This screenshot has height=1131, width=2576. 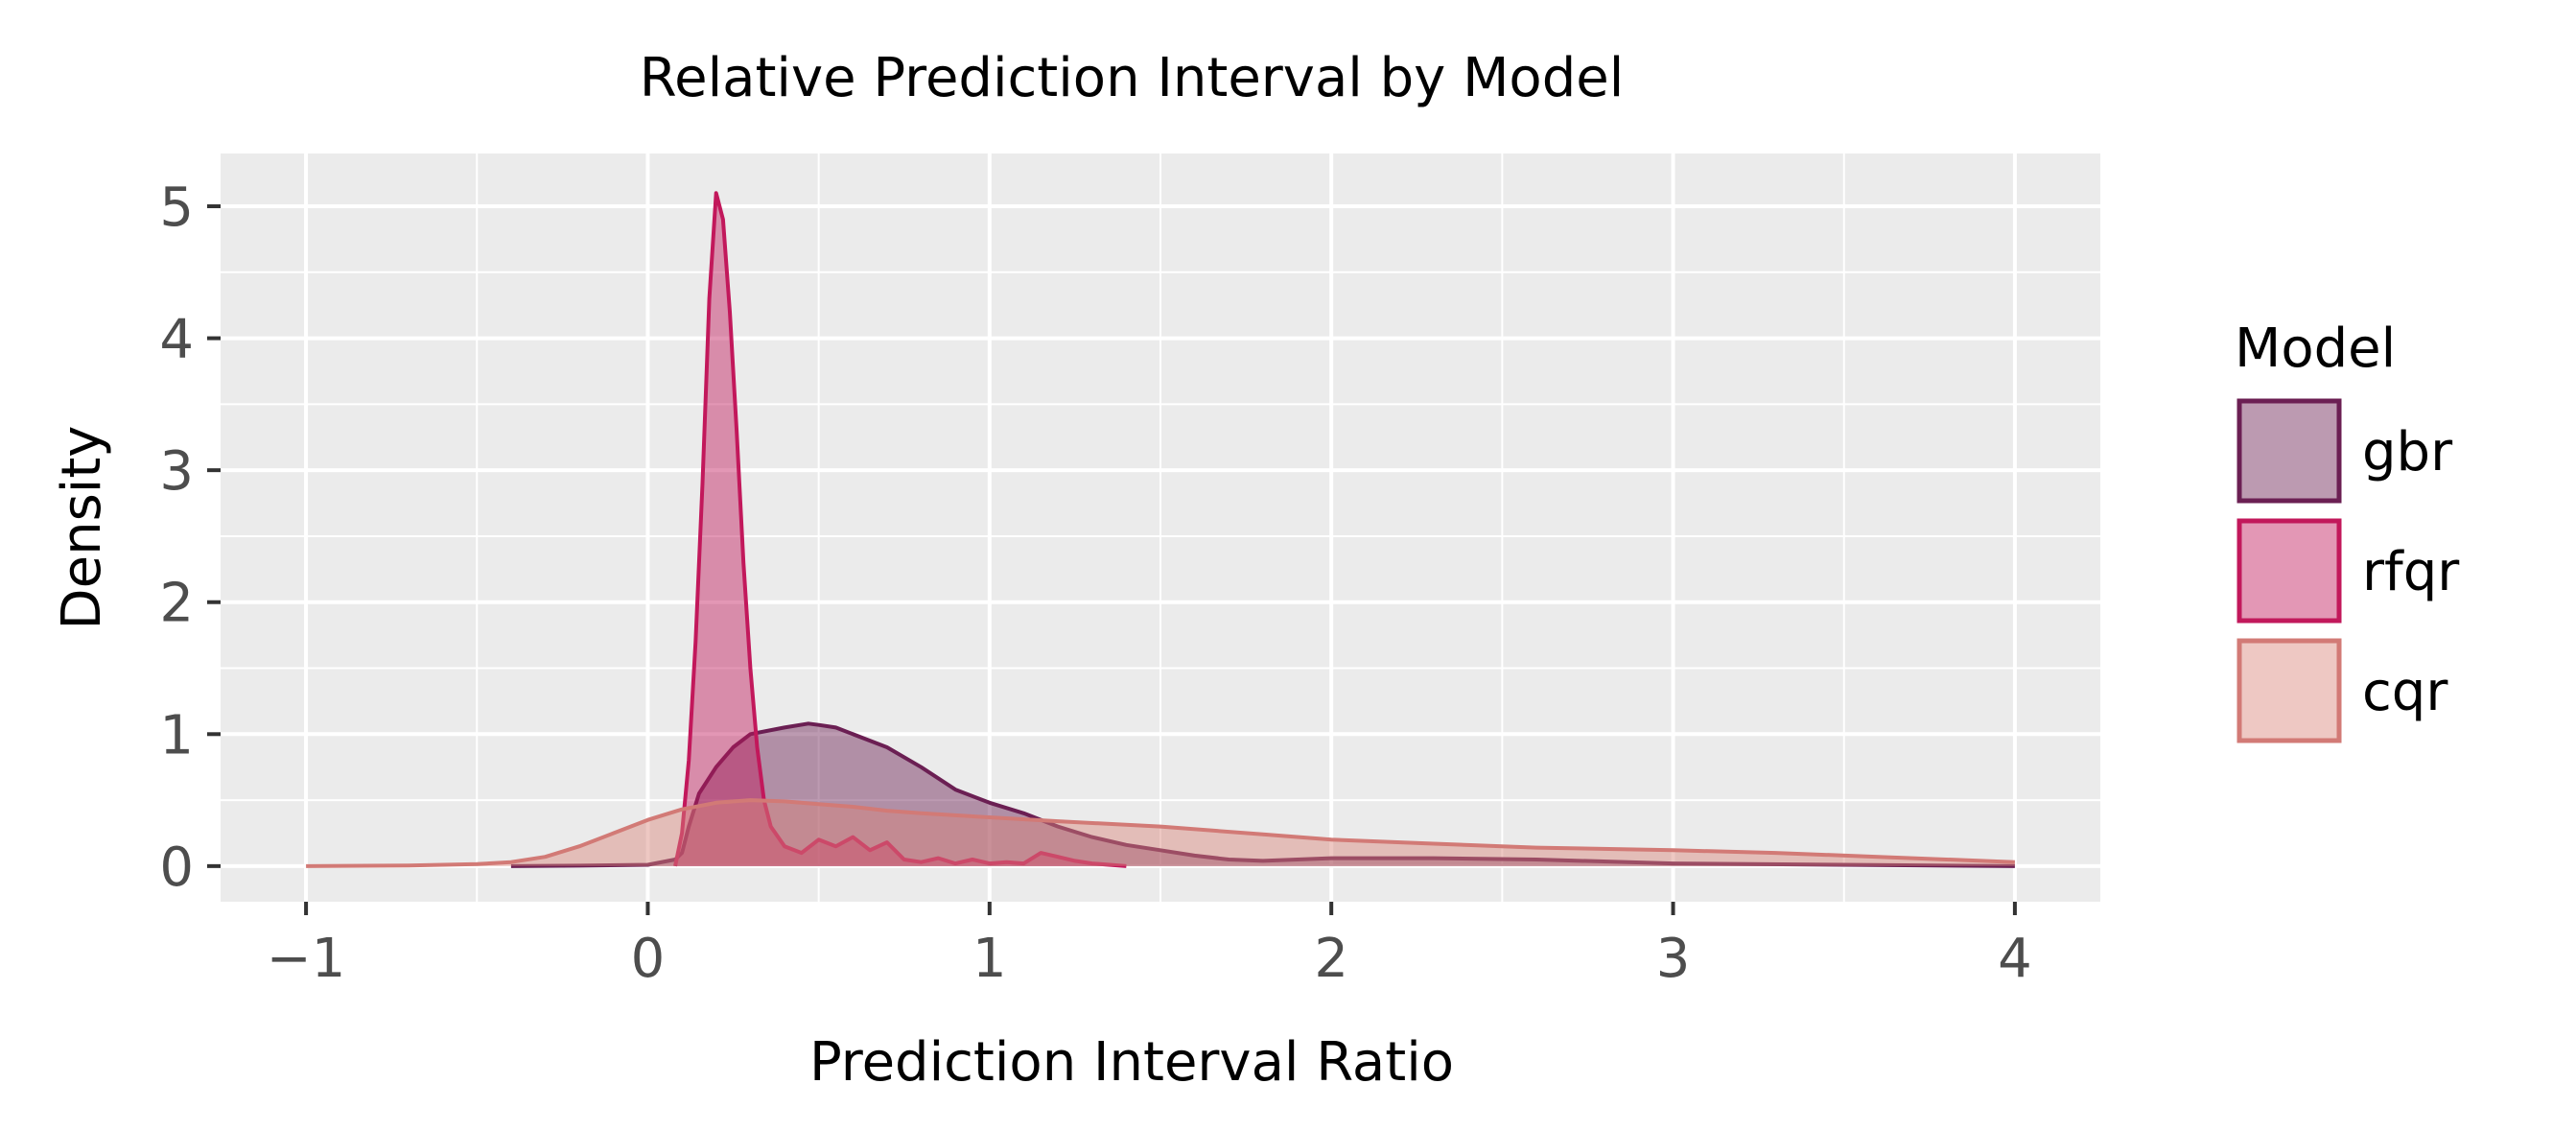 What do you see at coordinates (176, 472) in the screenshot?
I see `y-tick-label: 3` at bounding box center [176, 472].